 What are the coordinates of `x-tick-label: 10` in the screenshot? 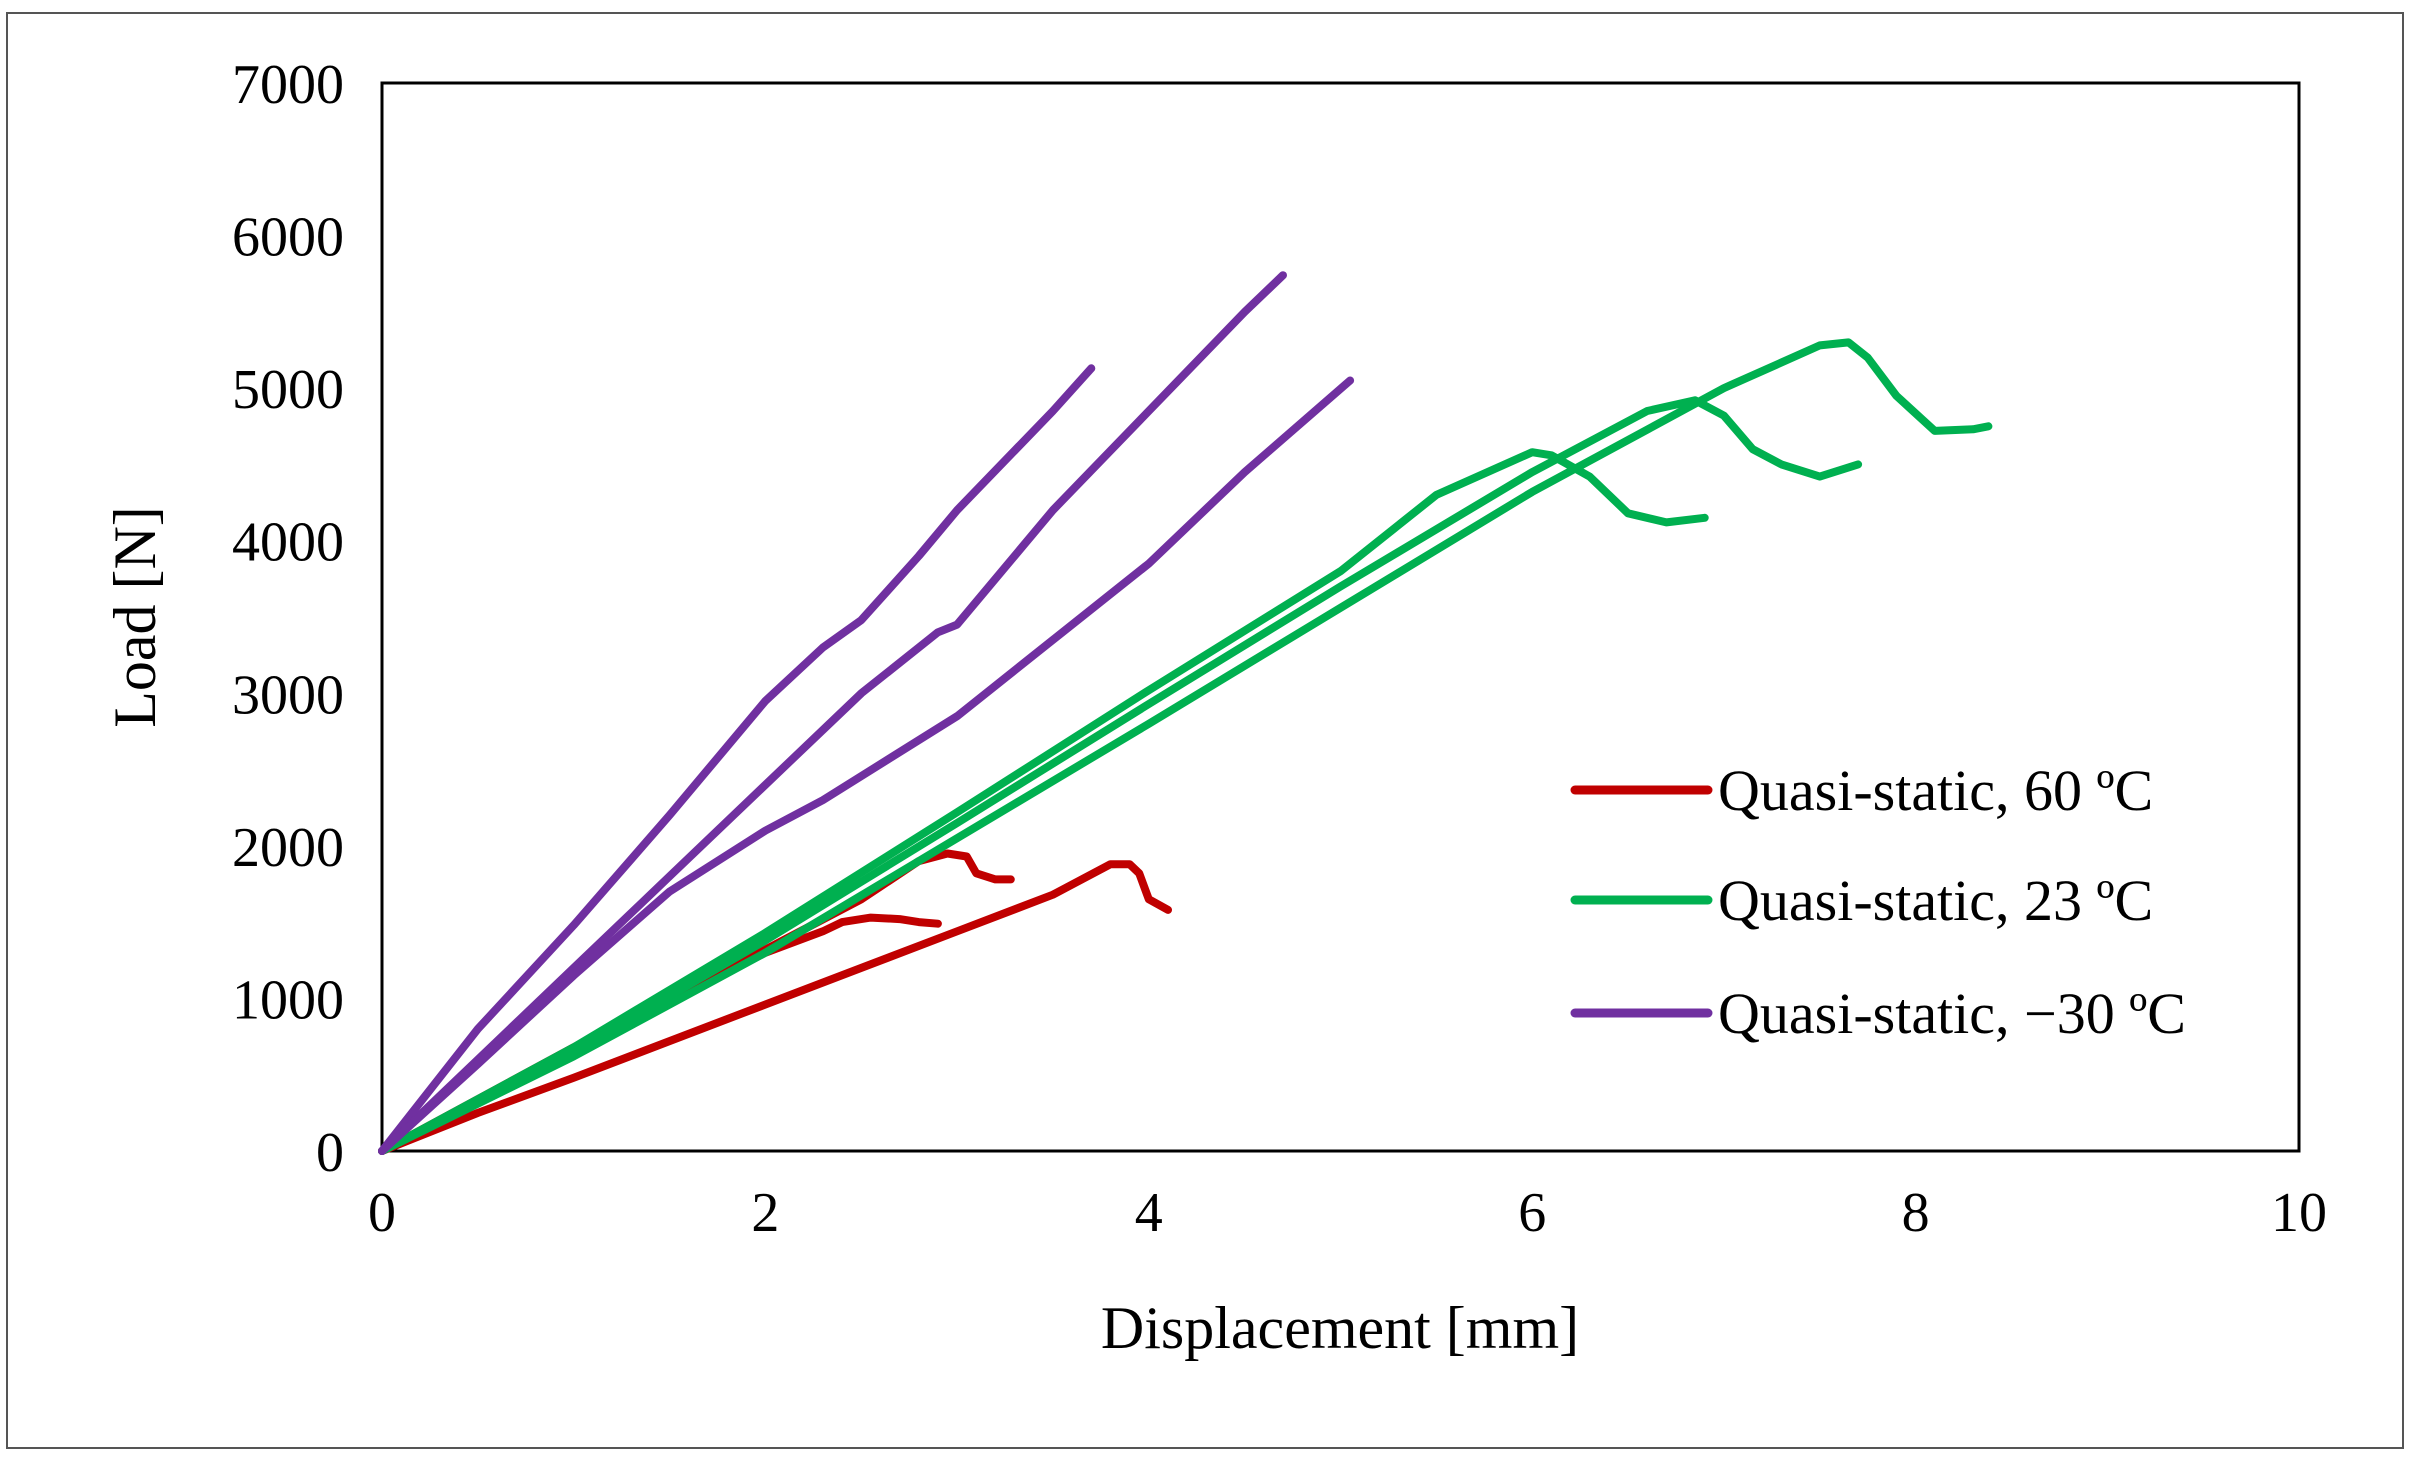 It's located at (2299, 1213).